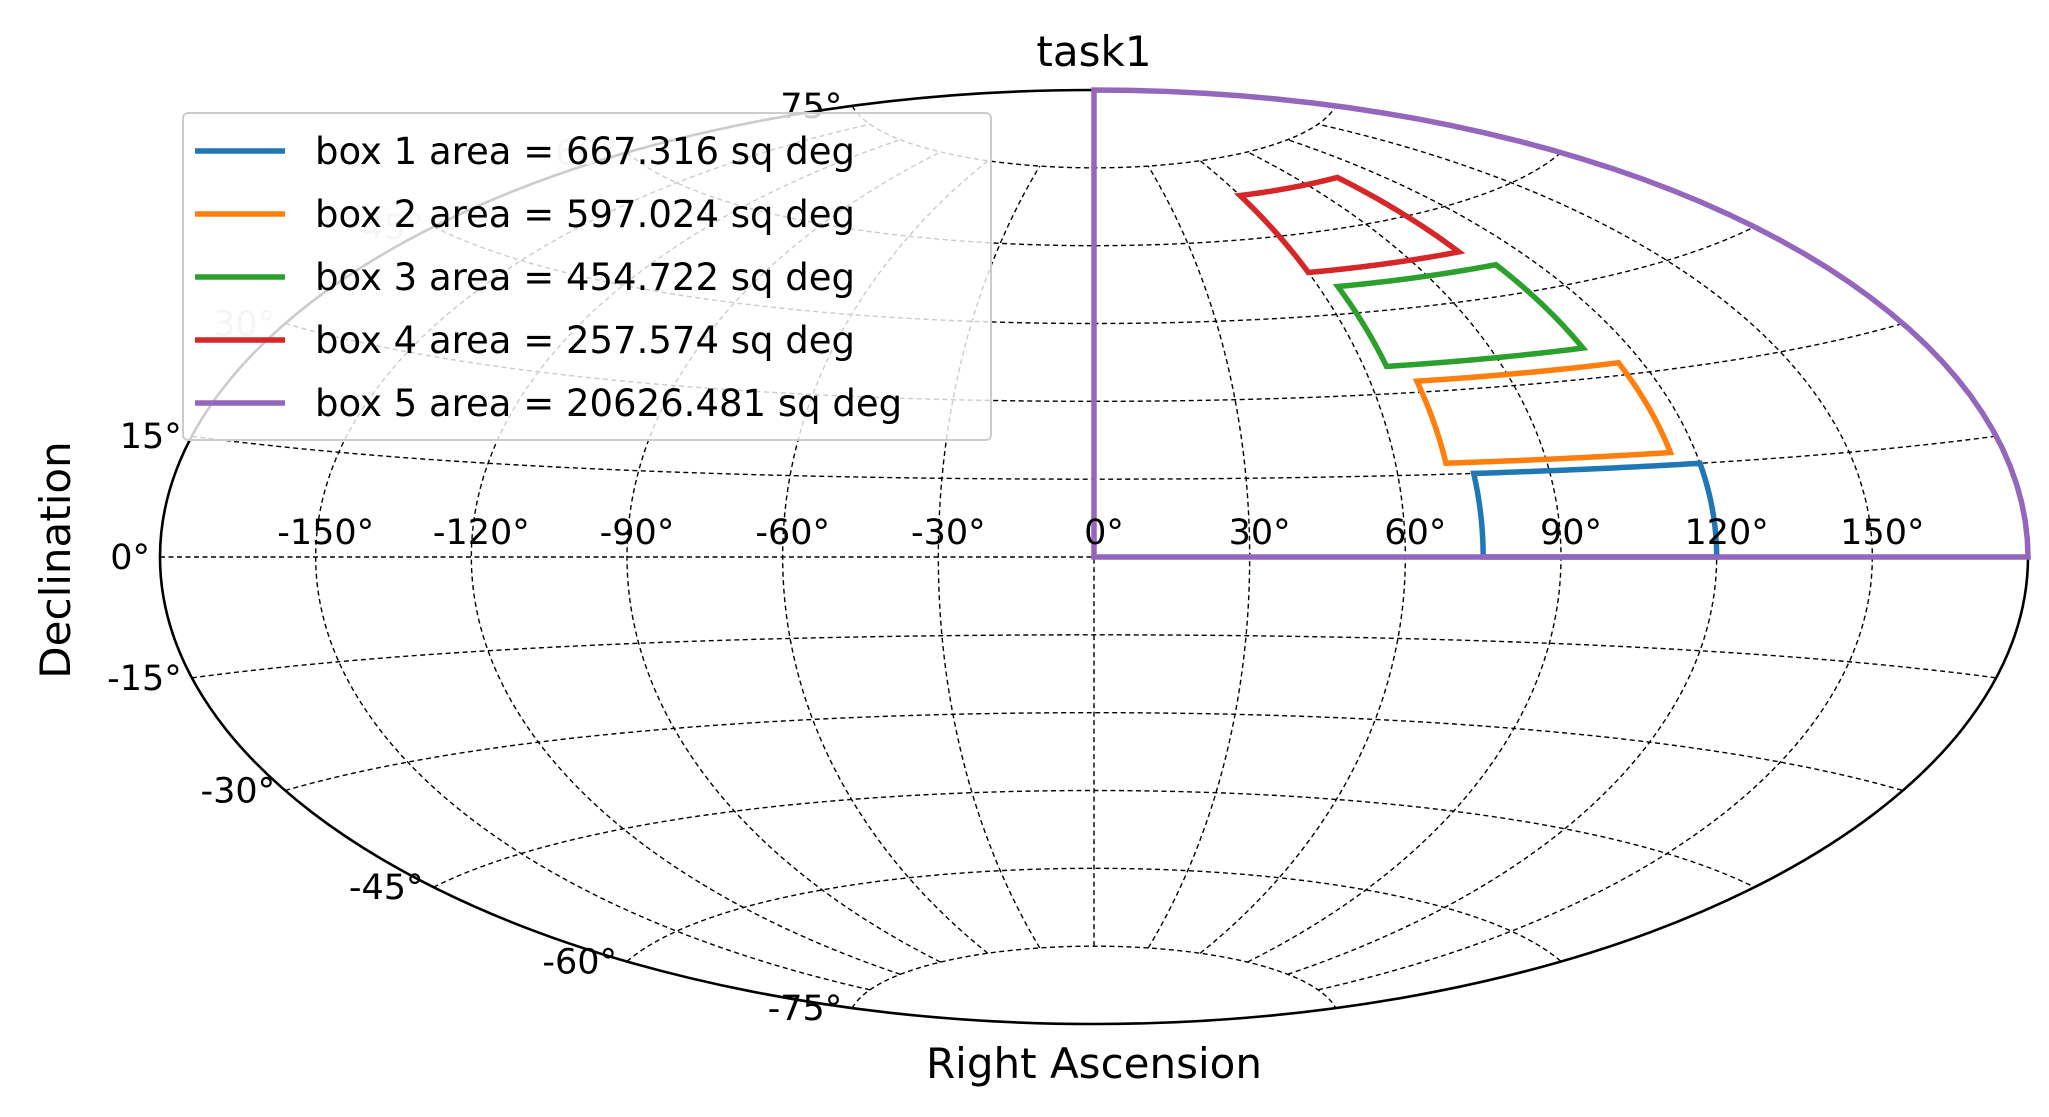 Image resolution: width=2049 pixels, height=1117 pixels. What do you see at coordinates (1415, 533) in the screenshot?
I see `ra-tick-label: 60°` at bounding box center [1415, 533].